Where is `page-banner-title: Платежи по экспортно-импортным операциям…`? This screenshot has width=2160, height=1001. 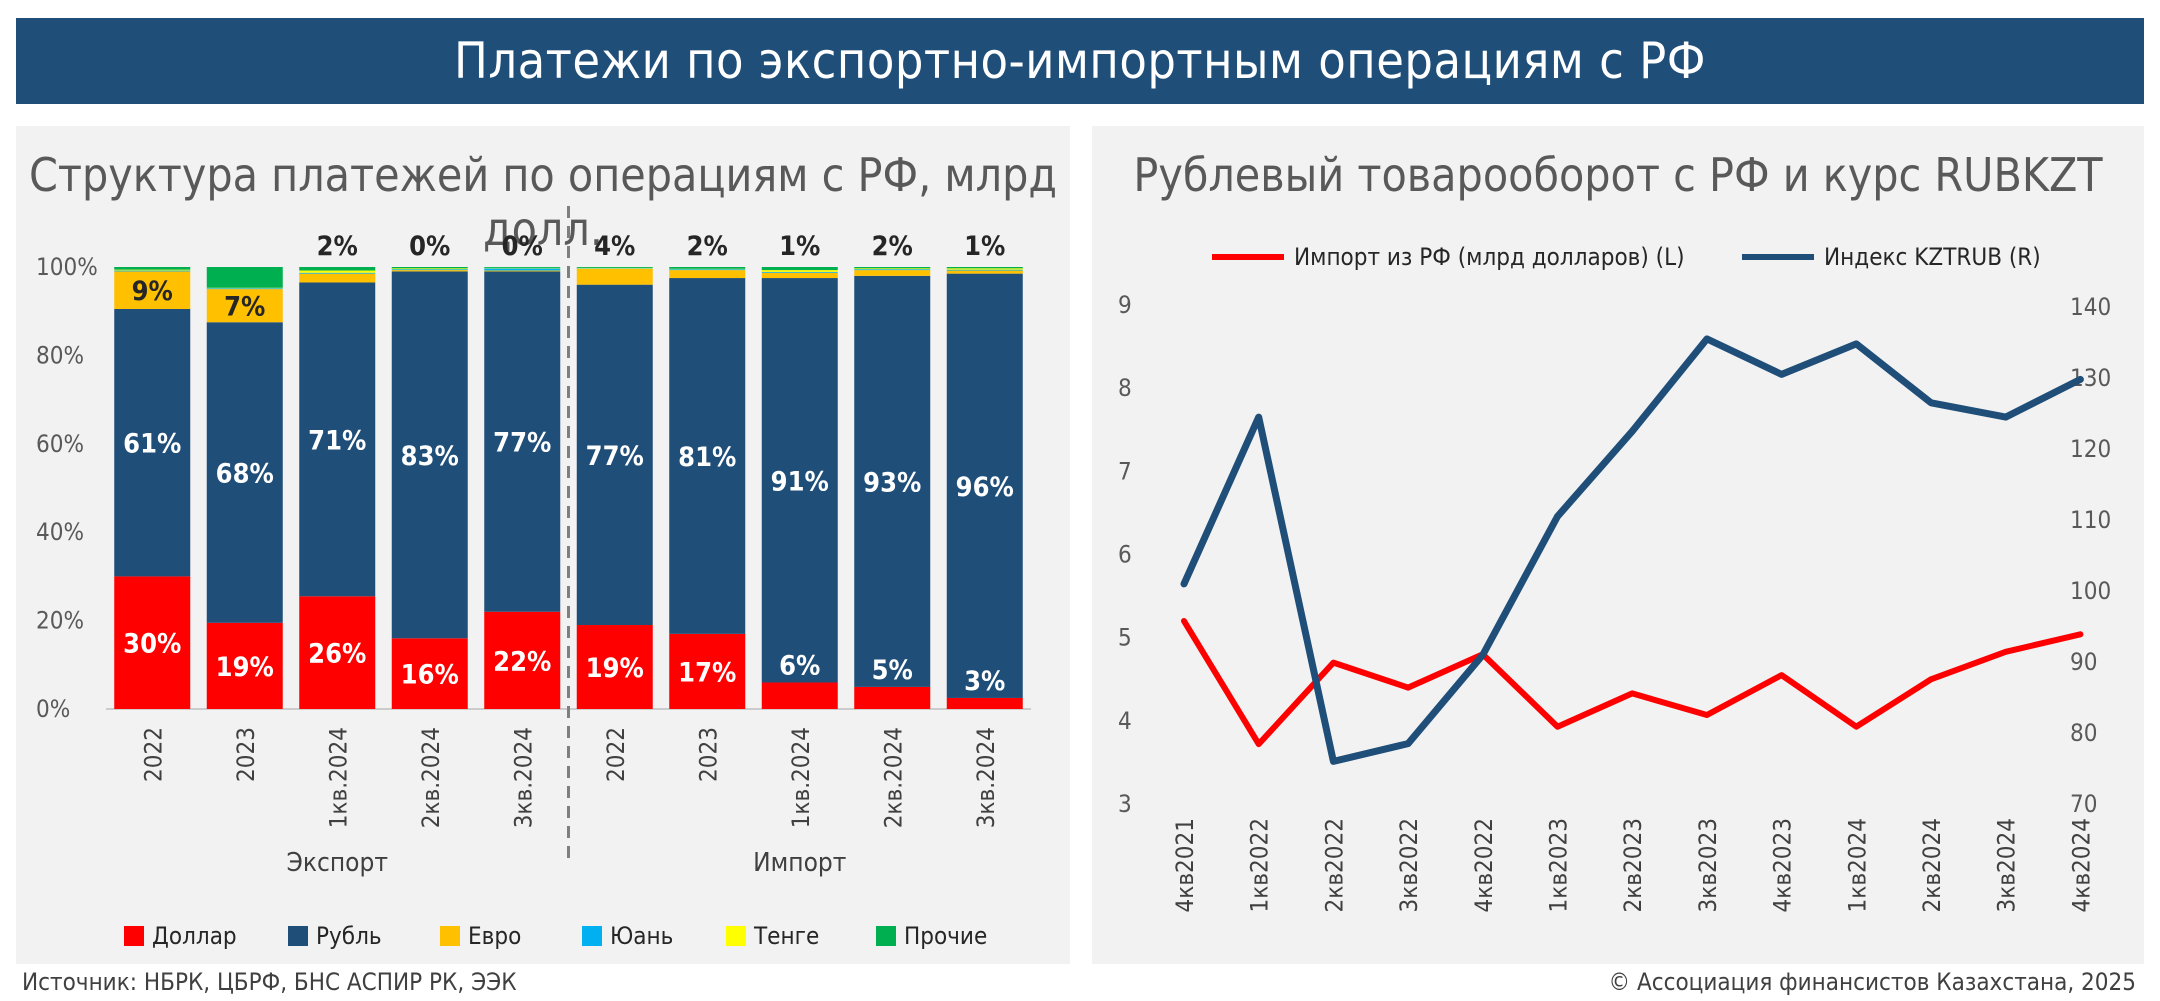 page-banner-title: Платежи по экспортно-импортным операциям… is located at coordinates (1080, 61).